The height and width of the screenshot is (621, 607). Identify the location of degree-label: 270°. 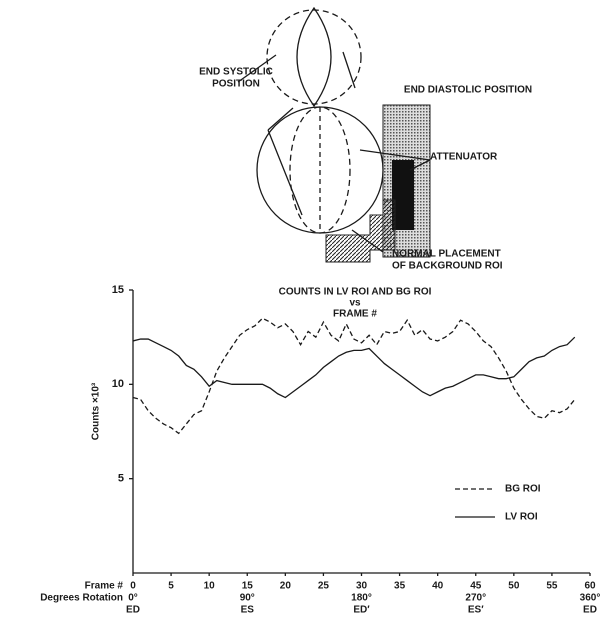
(475, 598).